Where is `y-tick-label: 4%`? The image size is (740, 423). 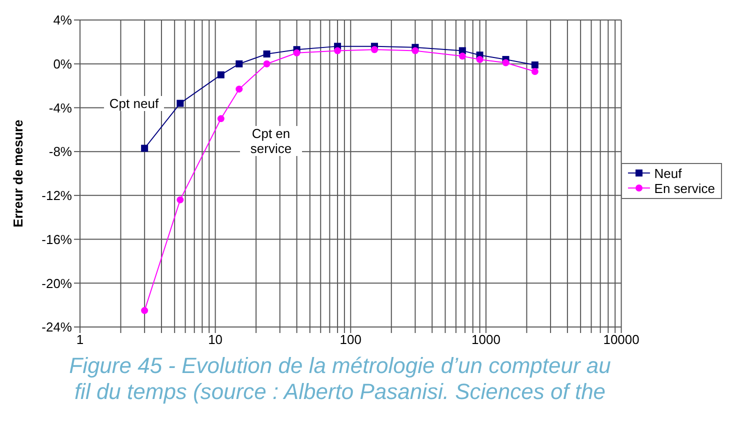 y-tick-label: 4% is located at coordinates (62, 20).